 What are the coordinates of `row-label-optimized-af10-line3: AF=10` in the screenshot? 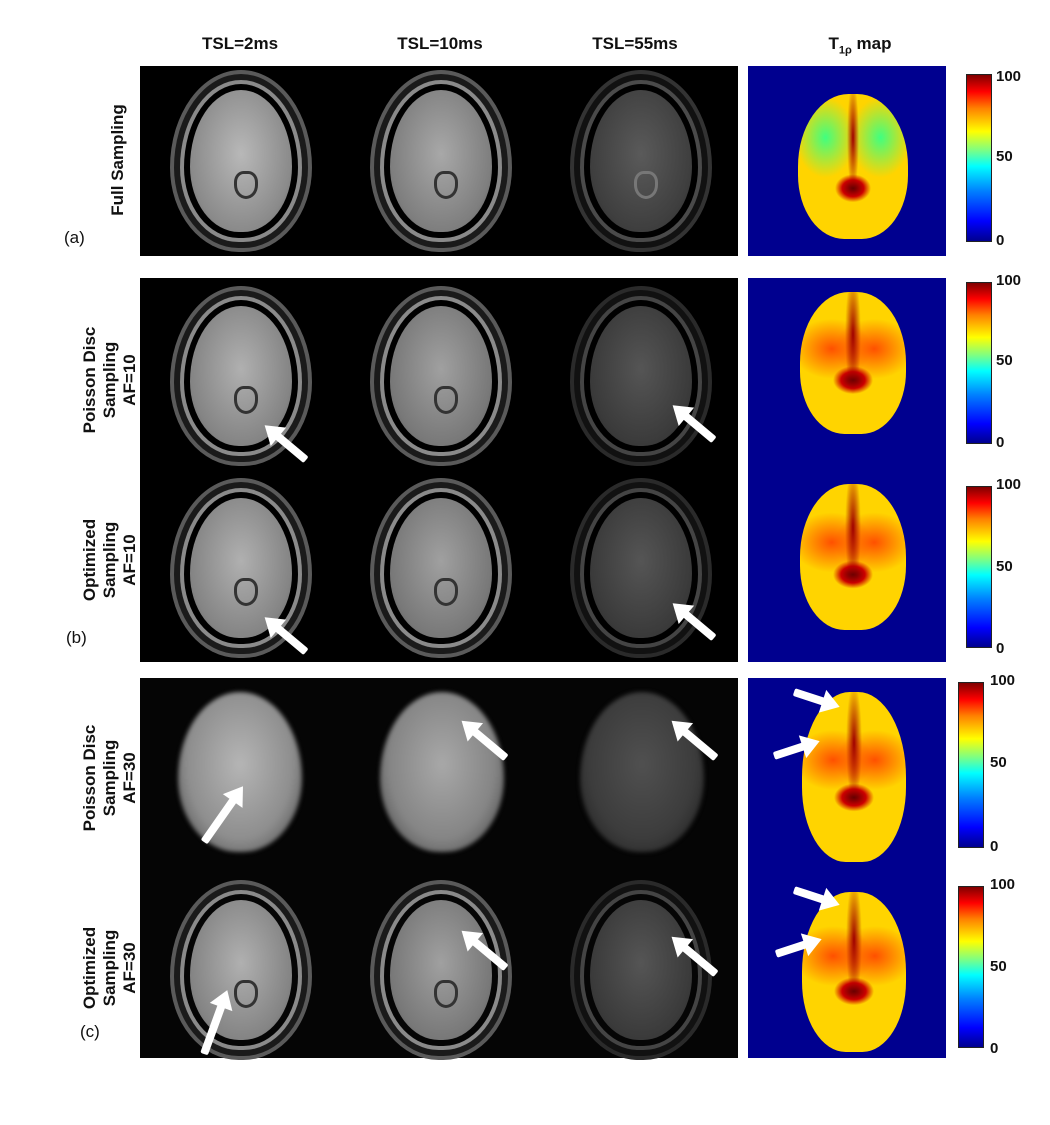 It's located at (129, 560).